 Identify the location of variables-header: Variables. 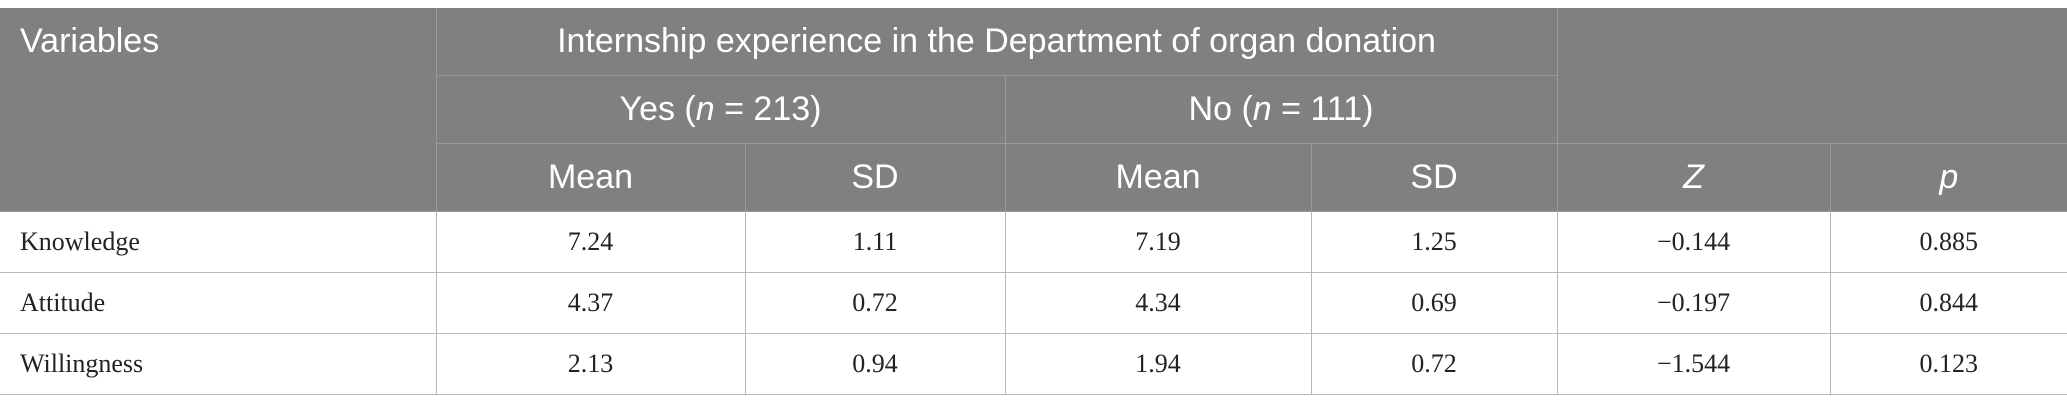
(218, 110).